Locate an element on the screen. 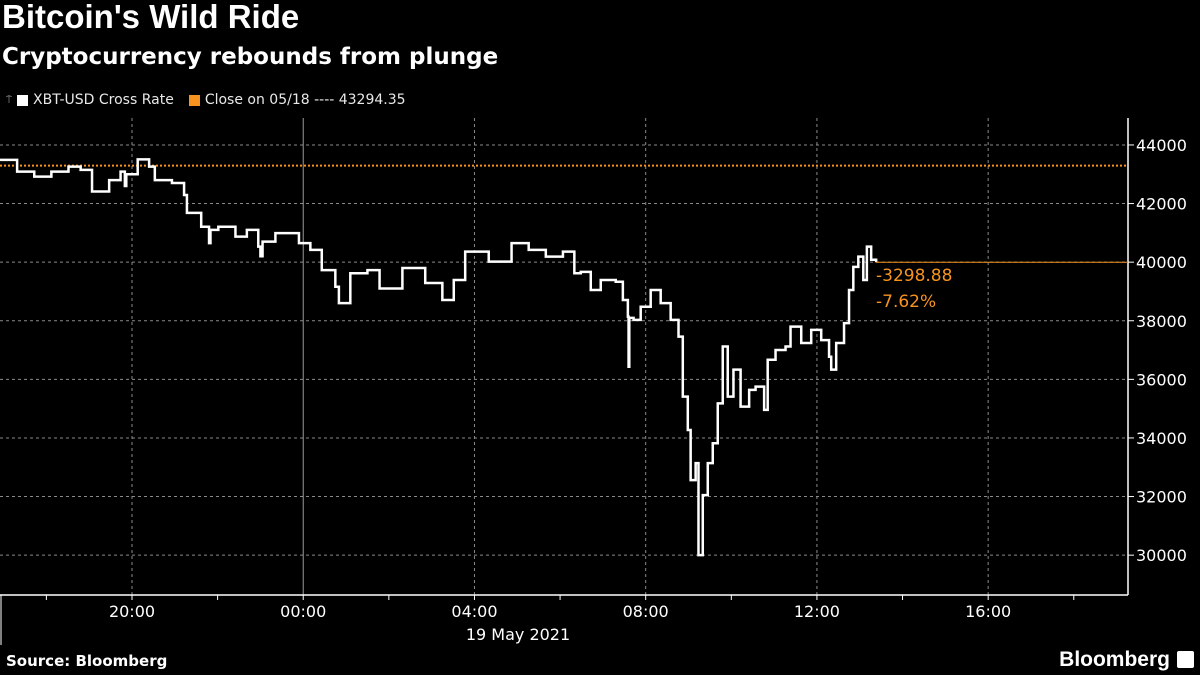  legend-swatch-reference is located at coordinates (194, 100).